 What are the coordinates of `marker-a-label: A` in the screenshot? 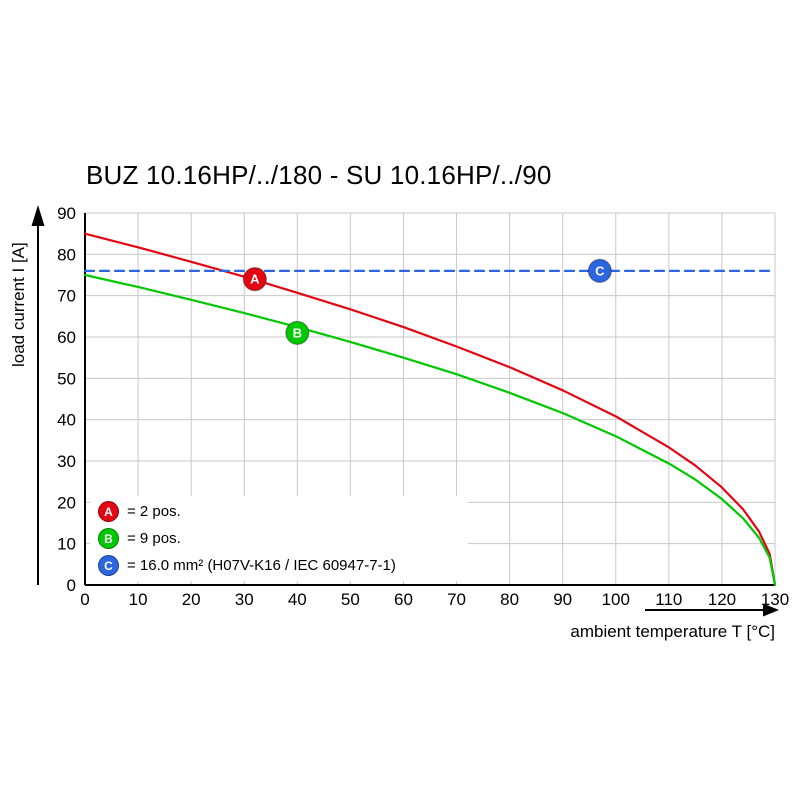 It's located at (255, 279).